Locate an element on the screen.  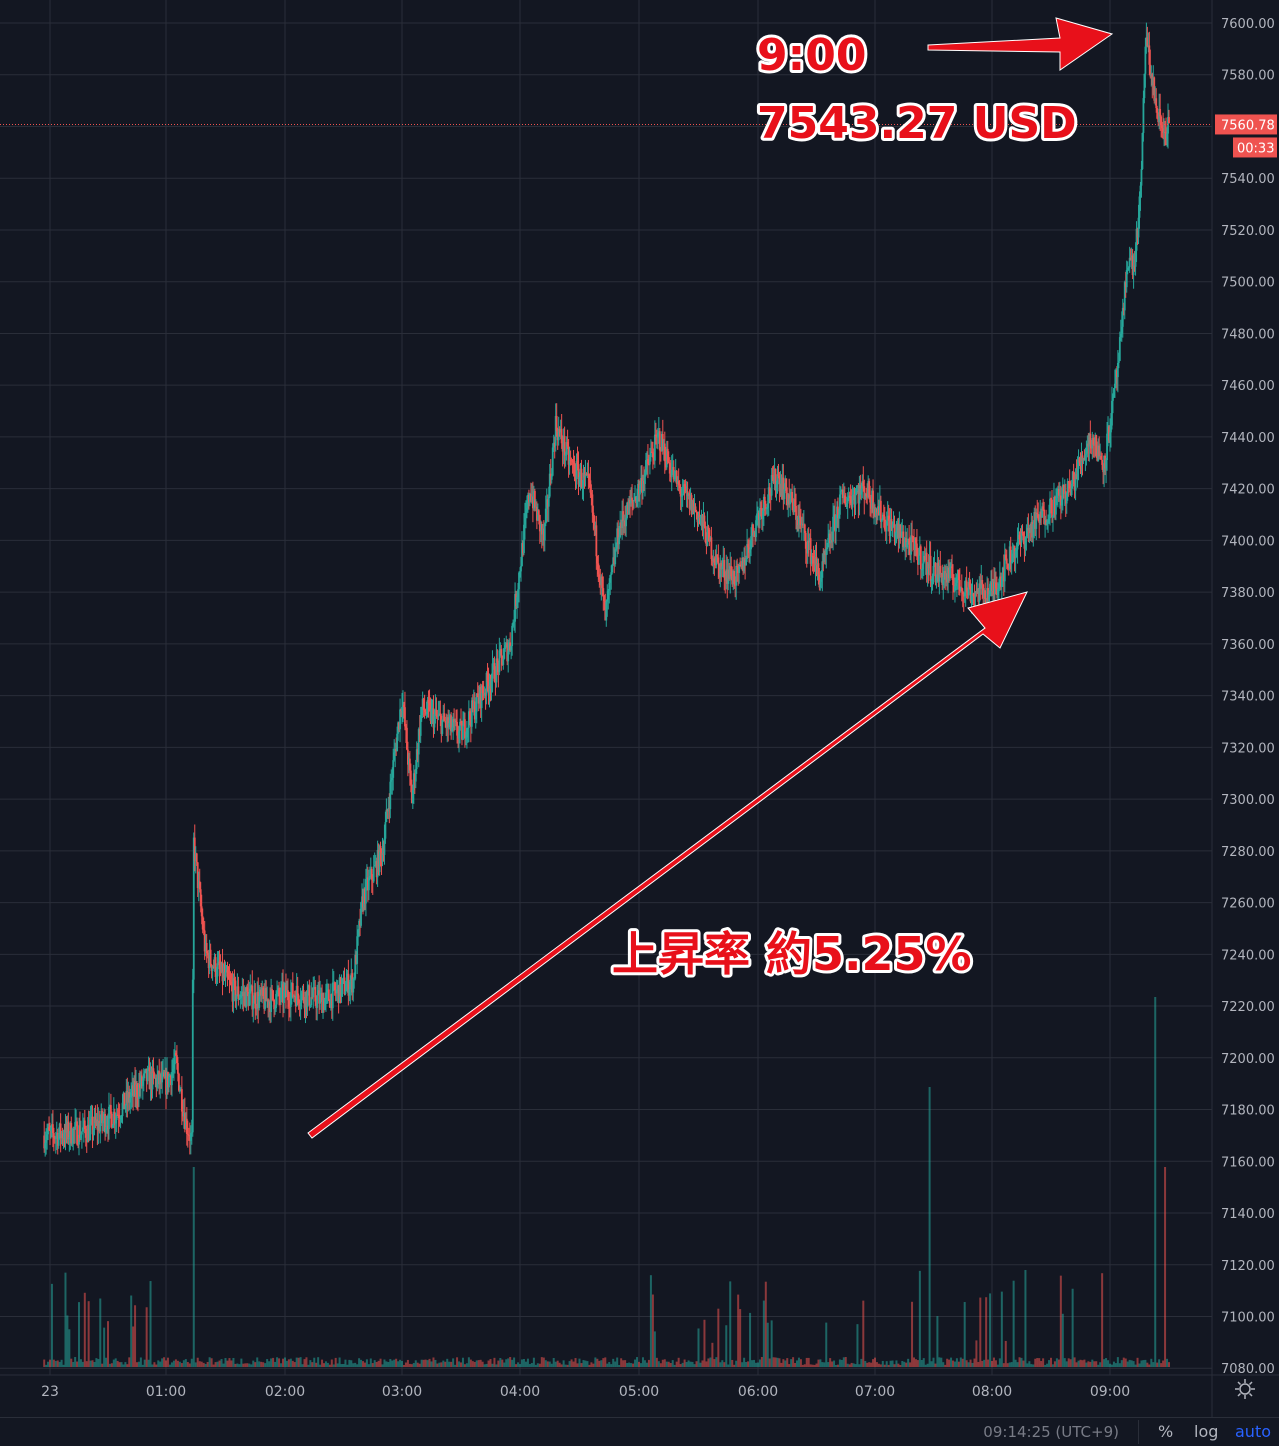
auto-scale-button: auto is located at coordinates (1253, 1431).